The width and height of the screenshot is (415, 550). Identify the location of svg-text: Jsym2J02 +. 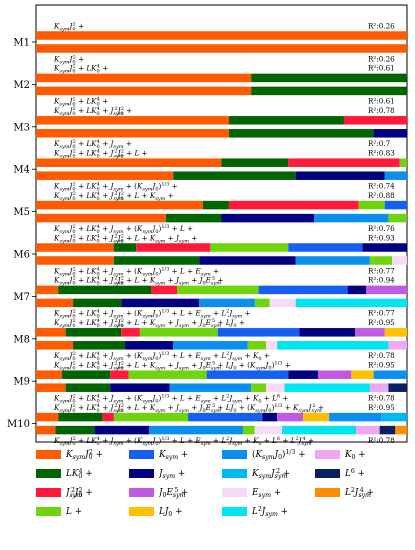
(79, 493).